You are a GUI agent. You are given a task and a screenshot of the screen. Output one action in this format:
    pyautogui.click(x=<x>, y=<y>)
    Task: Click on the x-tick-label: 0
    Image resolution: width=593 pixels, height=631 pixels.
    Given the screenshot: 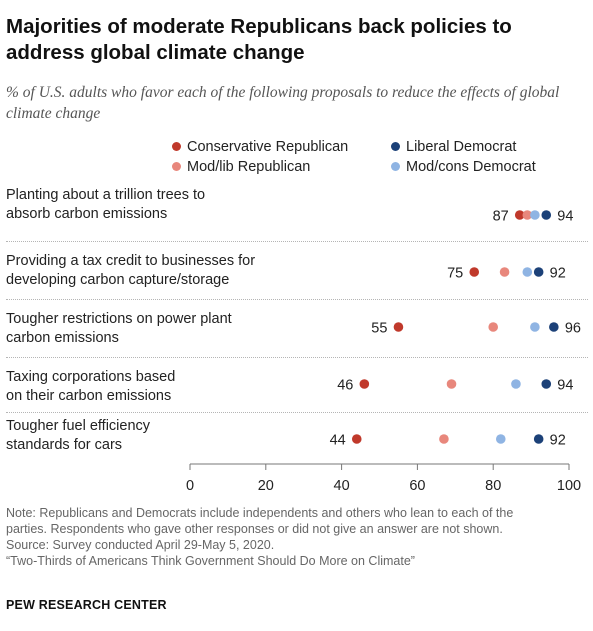 What is the action you would take?
    pyautogui.click(x=190, y=486)
    